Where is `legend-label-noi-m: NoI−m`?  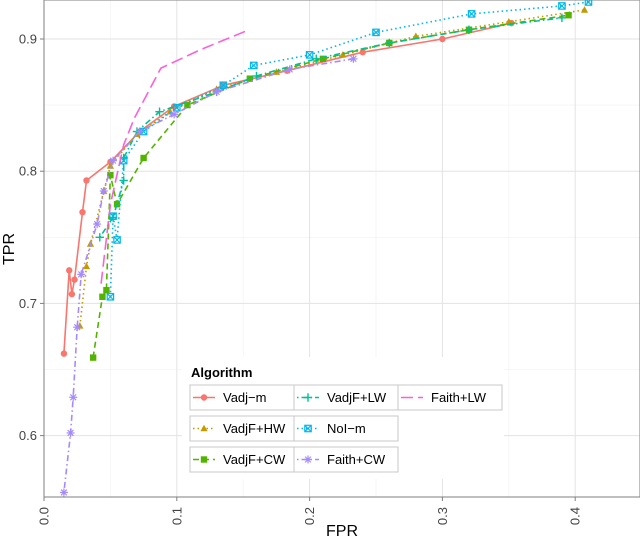
legend-label-noi-m: NoI−m is located at coordinates (346, 428).